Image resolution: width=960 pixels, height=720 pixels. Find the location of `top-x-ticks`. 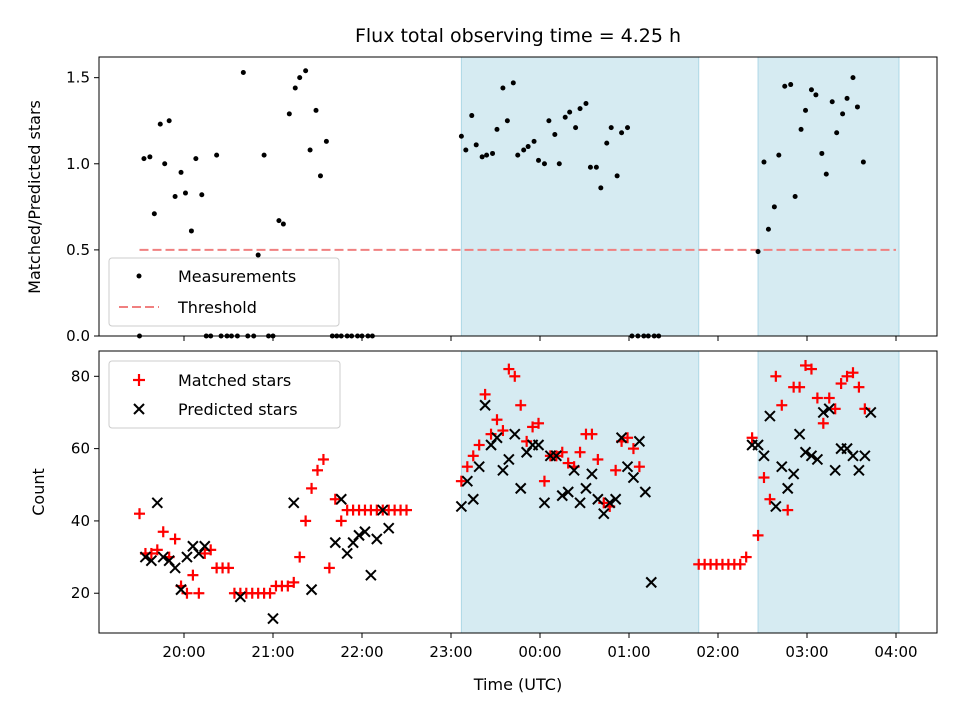

top-x-ticks is located at coordinates (540, 338).